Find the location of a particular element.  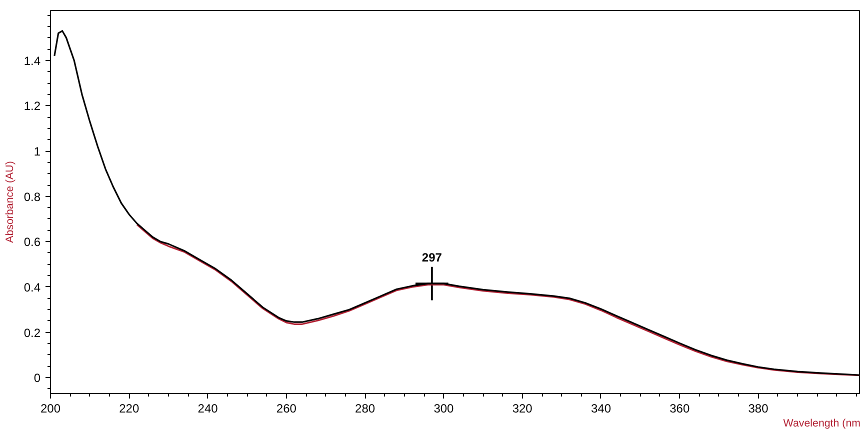

y-tick-label: 0.6 is located at coordinates (32, 242).